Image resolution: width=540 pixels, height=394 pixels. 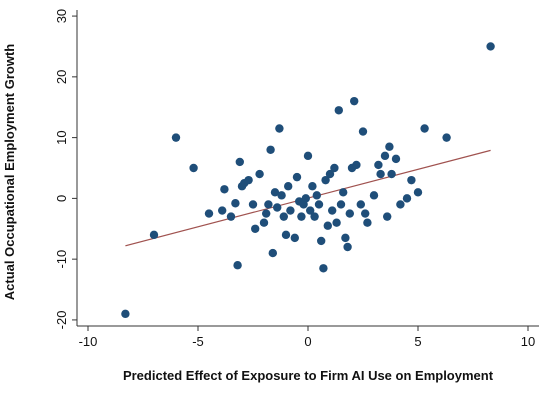 I want to click on y-tick-label: -20, so click(x=61, y=320).